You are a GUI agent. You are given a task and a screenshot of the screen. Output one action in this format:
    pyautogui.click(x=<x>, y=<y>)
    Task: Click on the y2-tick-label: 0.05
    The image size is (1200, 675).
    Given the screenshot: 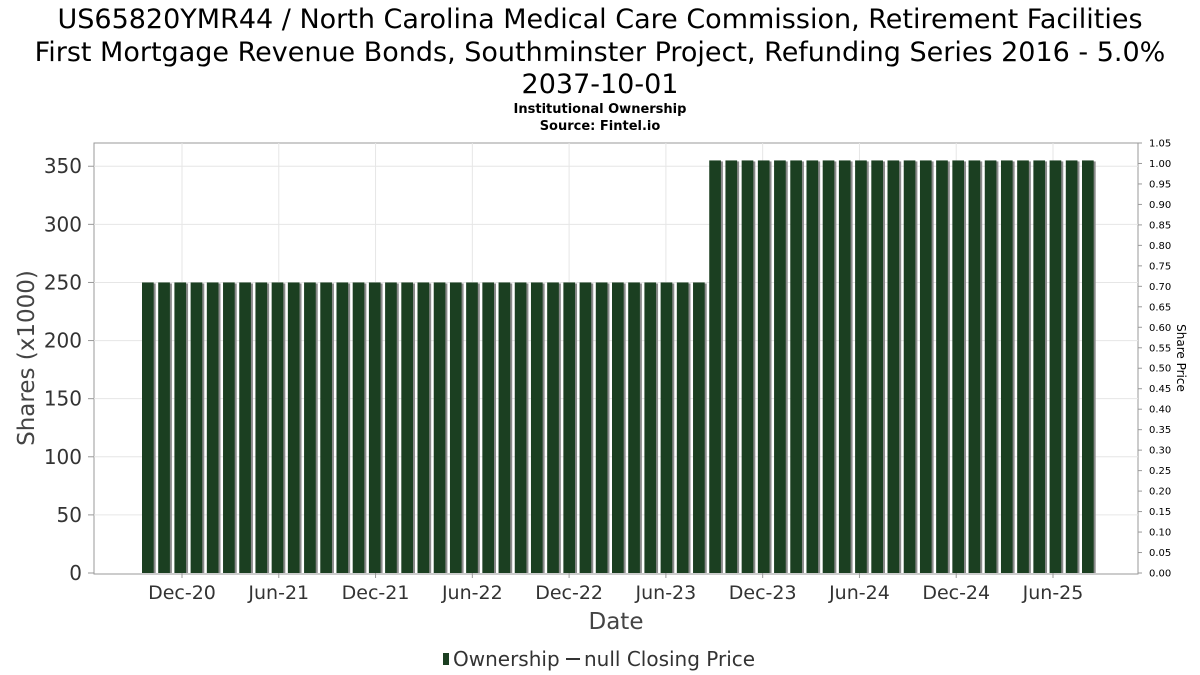 What is the action you would take?
    pyautogui.click(x=1160, y=553)
    